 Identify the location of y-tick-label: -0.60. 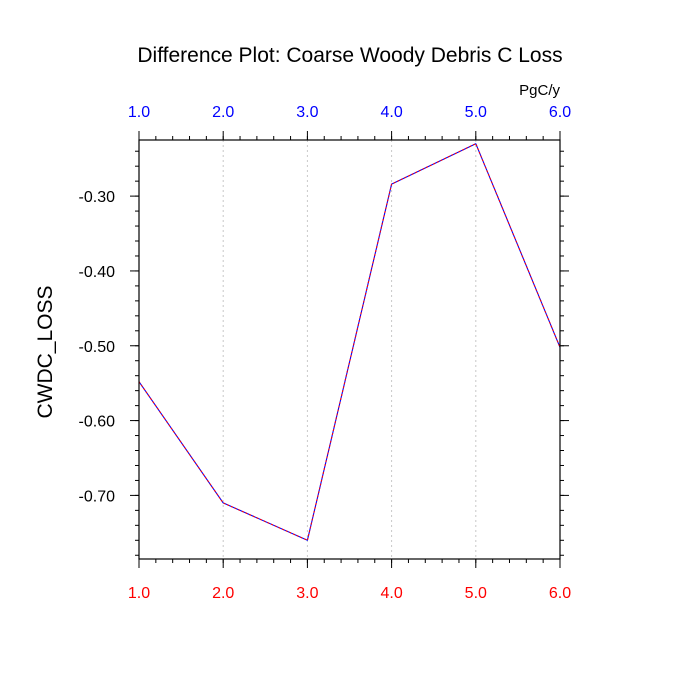
(97, 422).